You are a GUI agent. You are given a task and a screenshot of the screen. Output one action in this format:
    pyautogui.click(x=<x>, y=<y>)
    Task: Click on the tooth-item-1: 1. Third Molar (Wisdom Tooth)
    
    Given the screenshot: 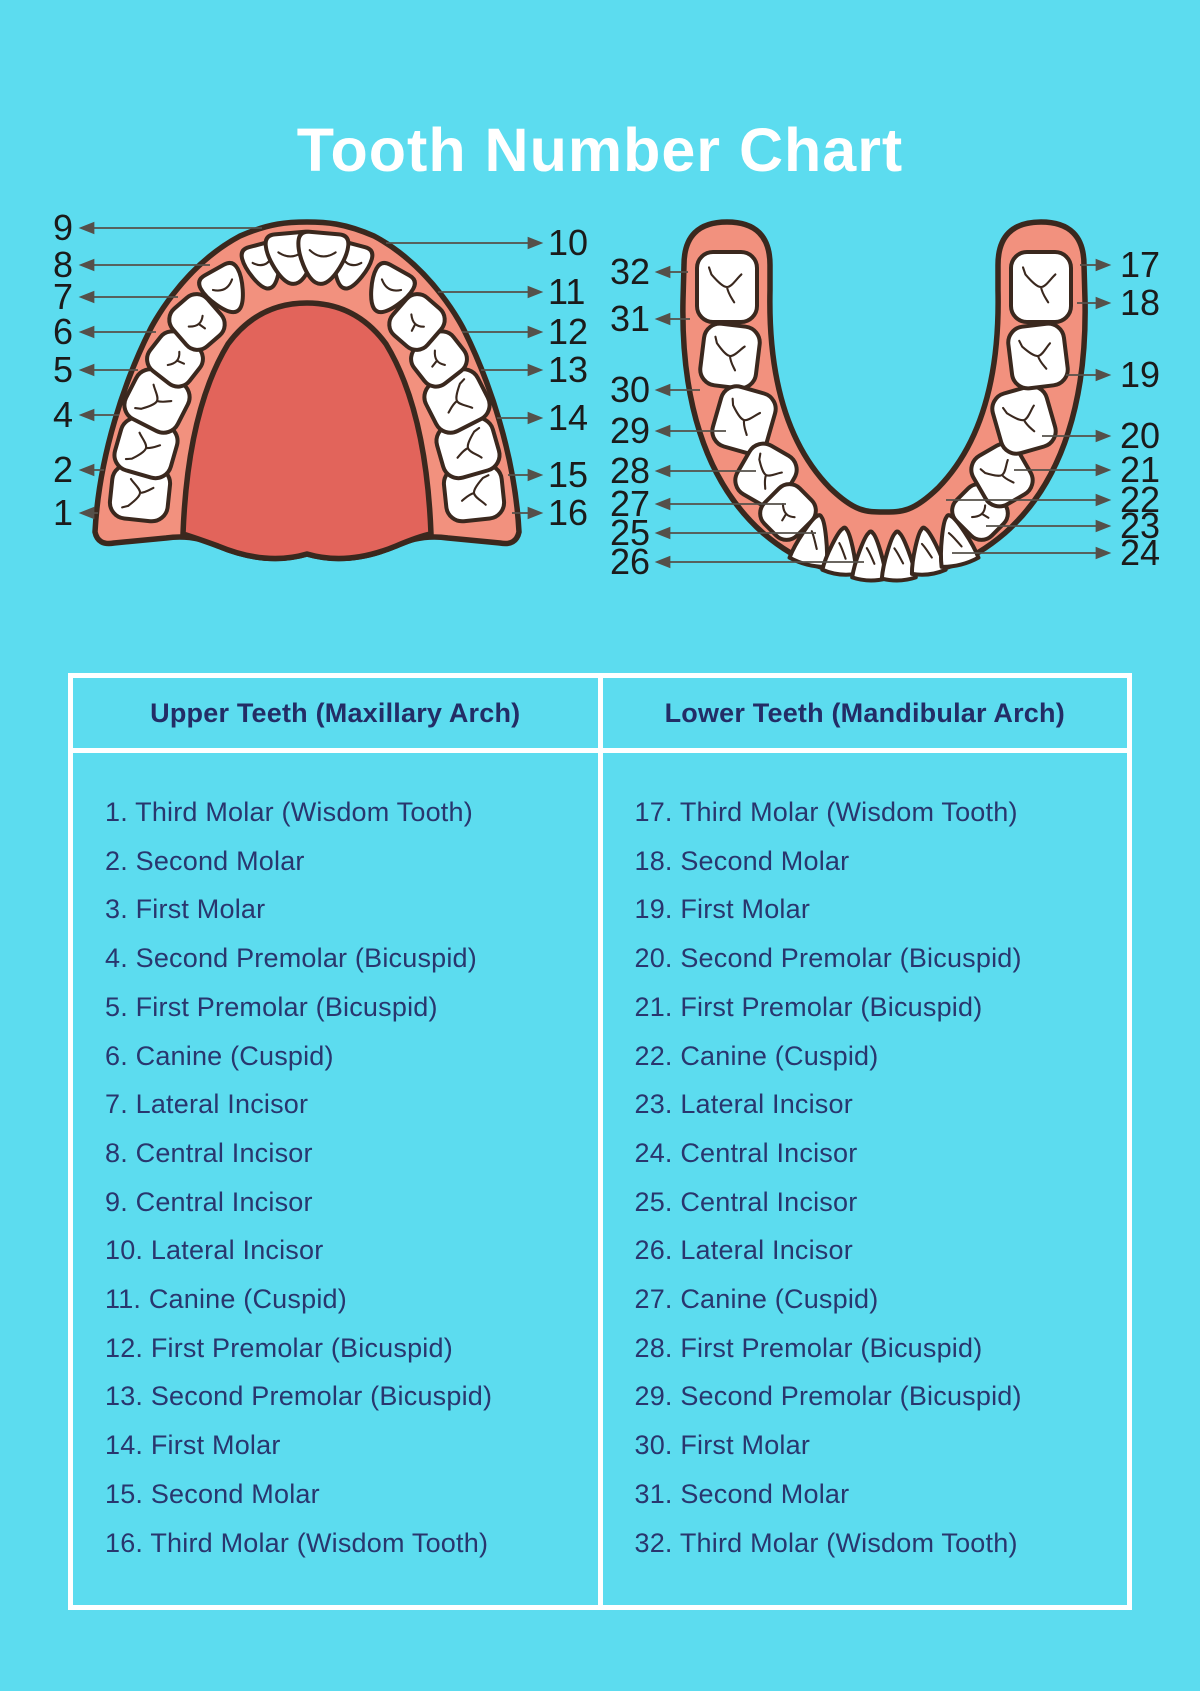 What is the action you would take?
    pyautogui.click(x=289, y=812)
    